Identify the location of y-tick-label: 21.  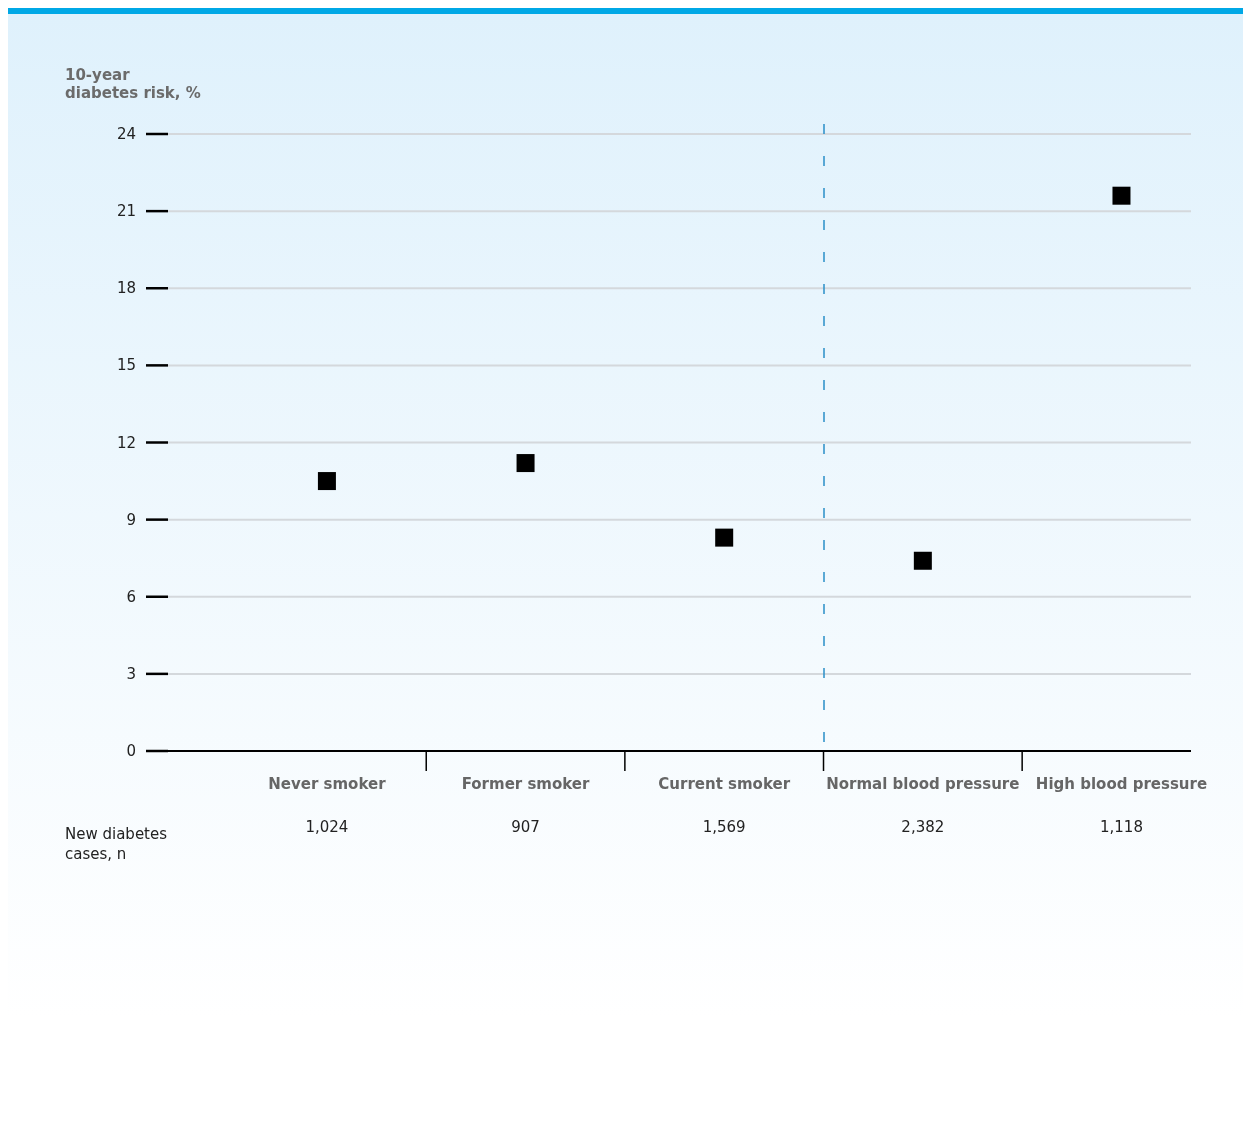
(126, 211).